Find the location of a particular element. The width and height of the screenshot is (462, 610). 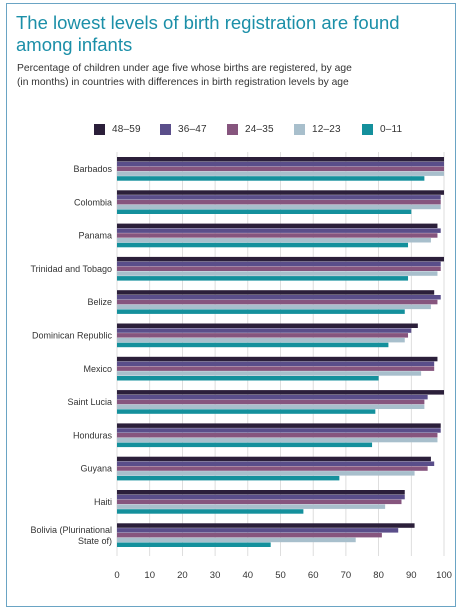

bar-36–47-7 is located at coordinates (272, 397).